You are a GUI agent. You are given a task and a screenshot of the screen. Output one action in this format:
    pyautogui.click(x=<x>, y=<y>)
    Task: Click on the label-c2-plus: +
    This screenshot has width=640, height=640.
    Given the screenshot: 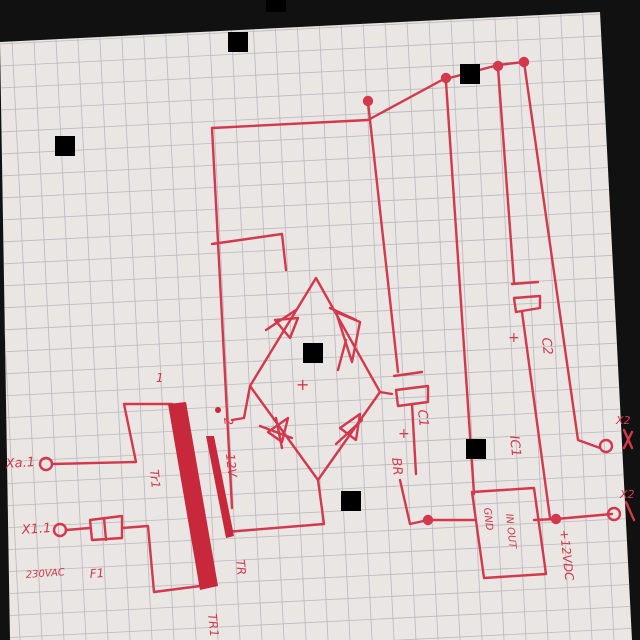 What is the action you would take?
    pyautogui.click(x=514, y=338)
    